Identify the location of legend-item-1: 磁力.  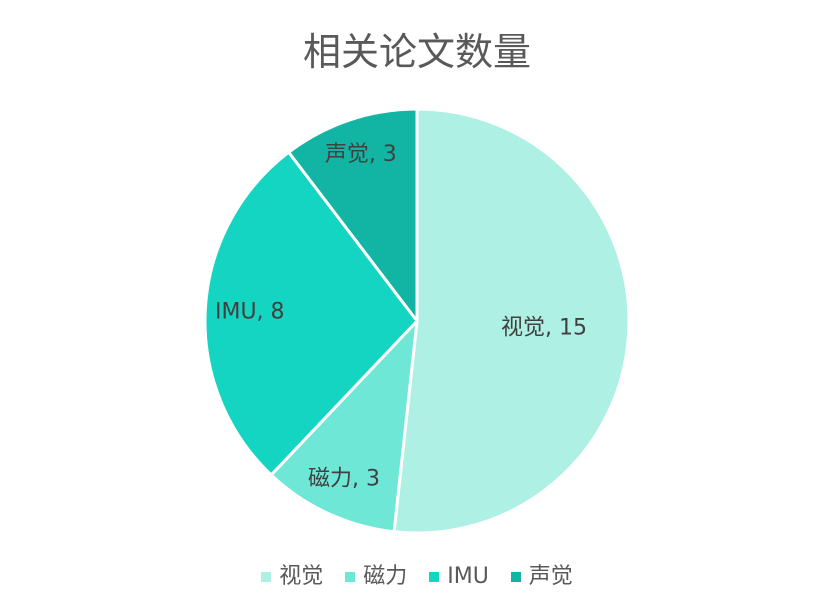
(376, 577).